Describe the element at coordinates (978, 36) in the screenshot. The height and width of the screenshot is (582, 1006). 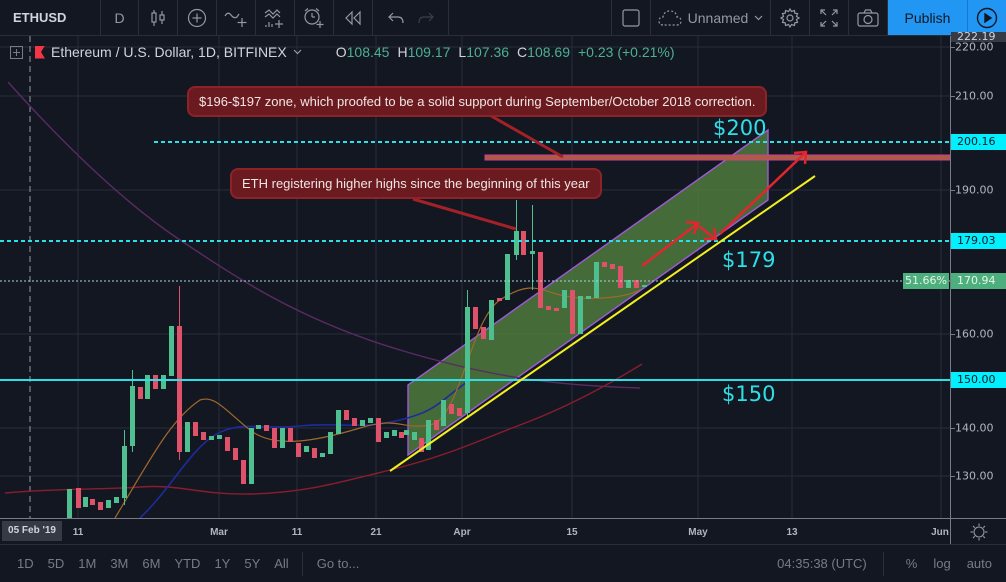
I see `price-top-clipped: 222.19` at that location.